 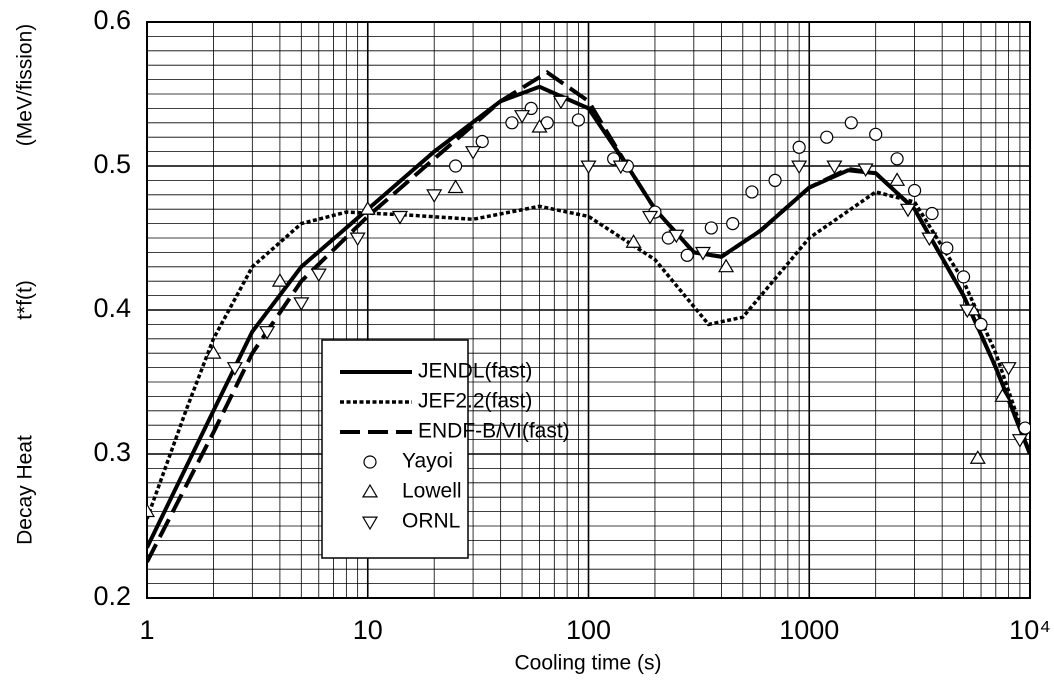 I want to click on x-tick-label: 100, so click(x=588, y=630).